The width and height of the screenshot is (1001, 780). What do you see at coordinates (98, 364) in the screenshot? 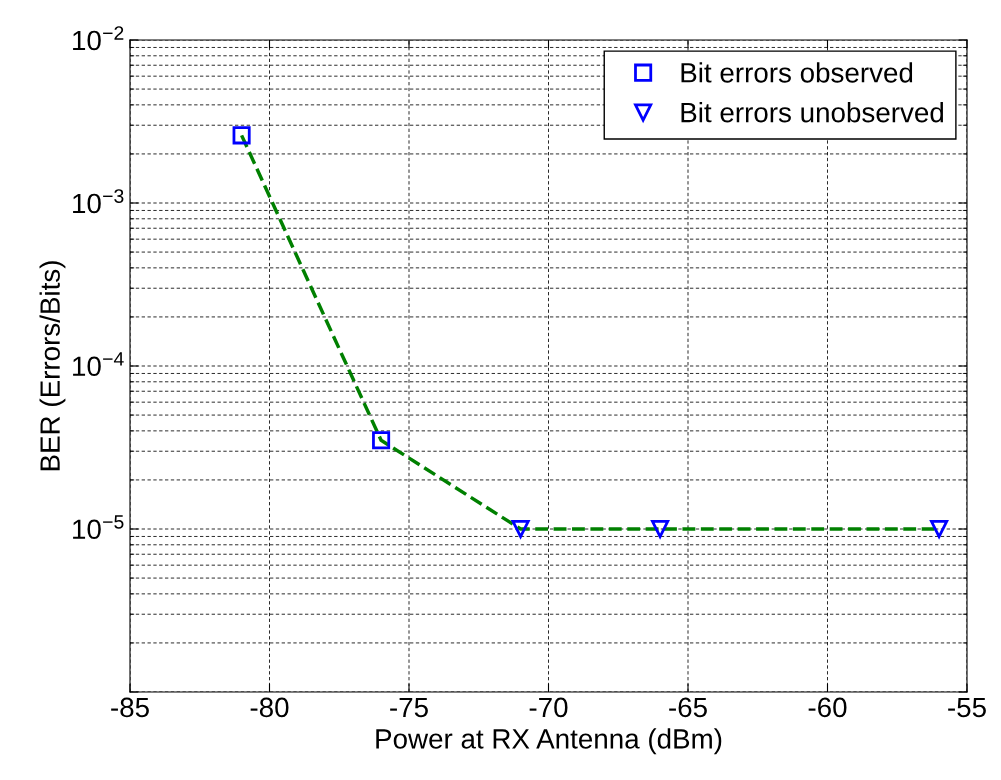
I see `y-tick-label: 10$^{−4}$` at bounding box center [98, 364].